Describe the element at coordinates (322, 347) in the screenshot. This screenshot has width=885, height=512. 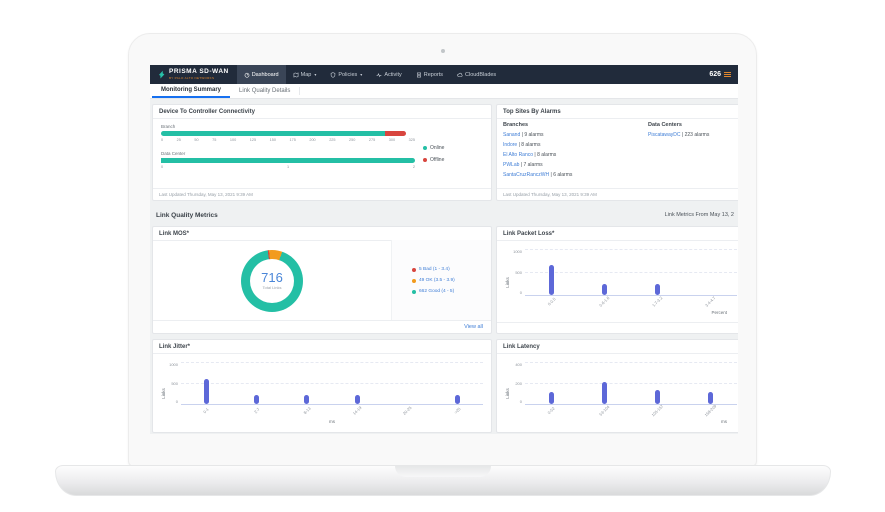
I see `panel-header: Link Jitter*` at that location.